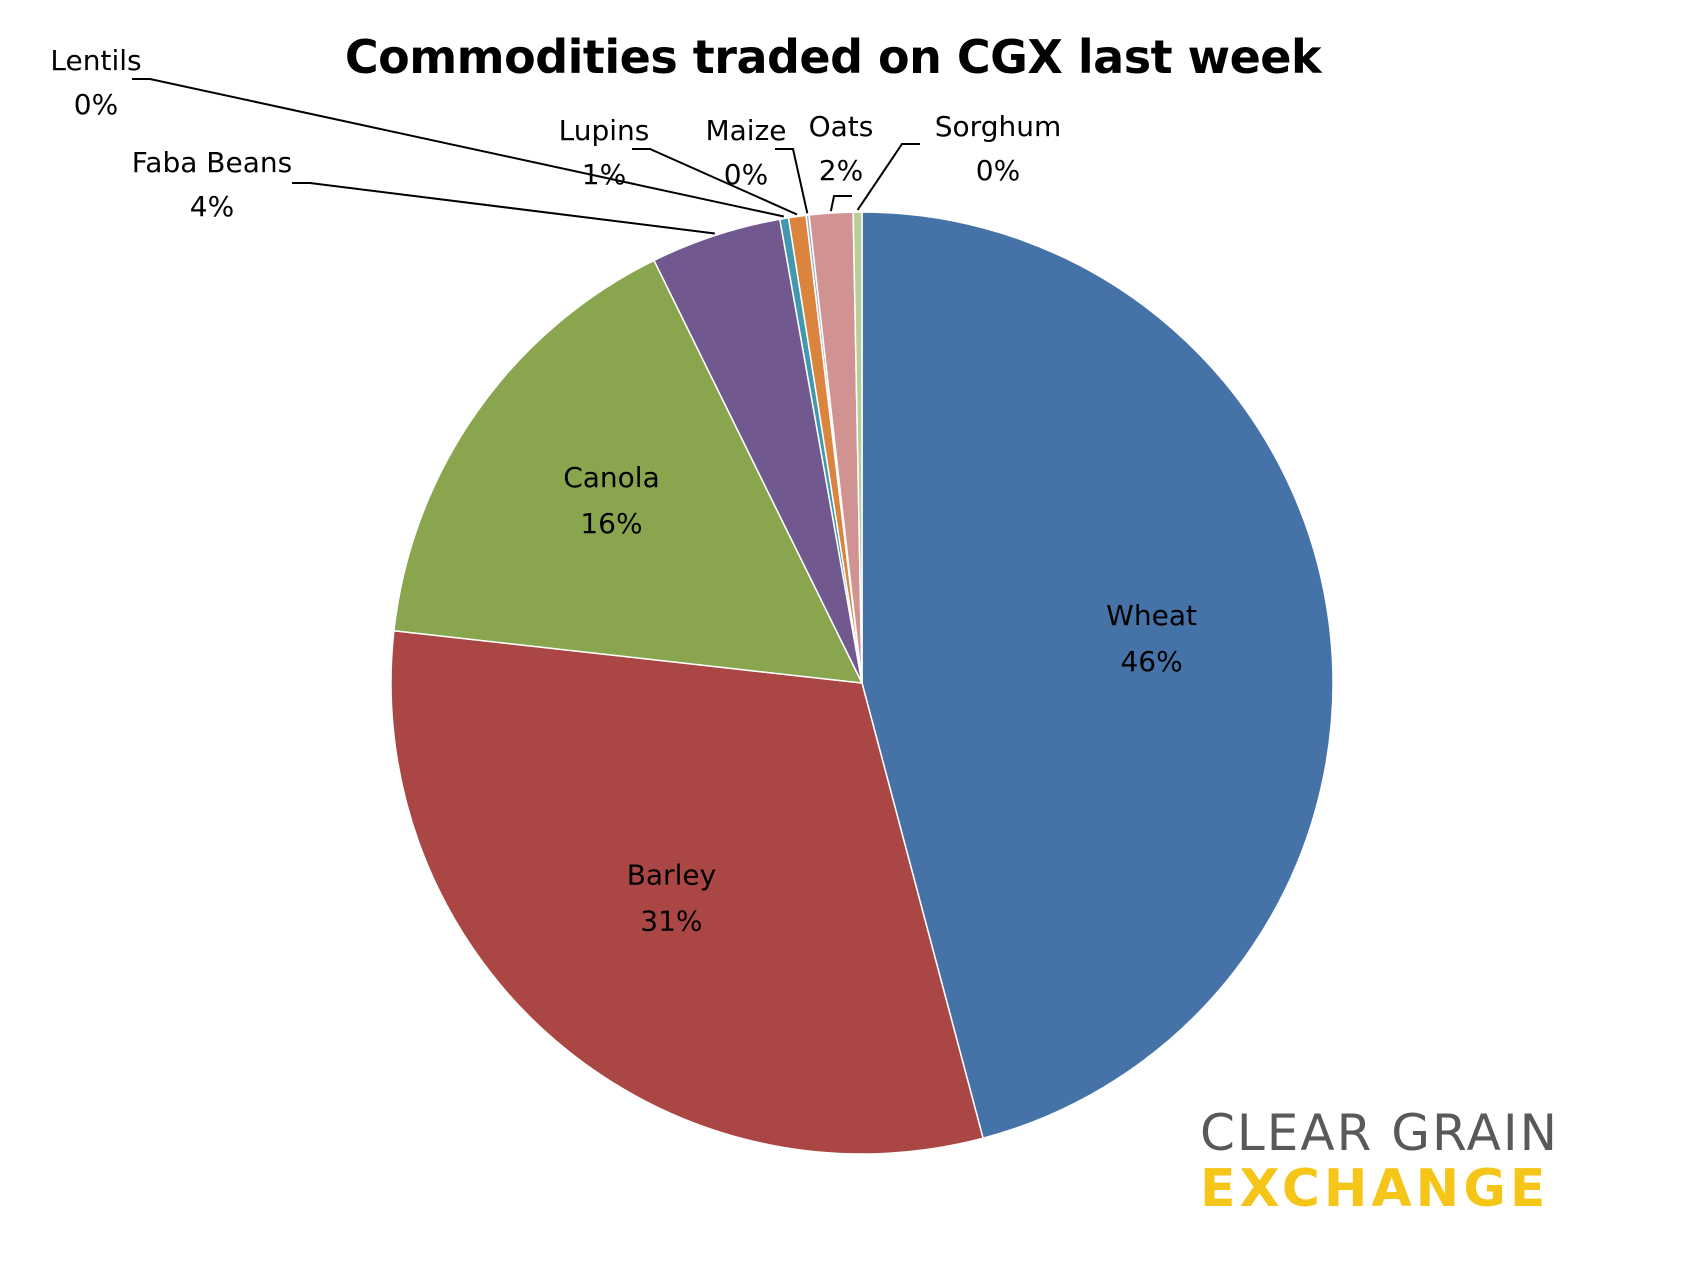  Describe the element at coordinates (604, 130) in the screenshot. I see `label-name-lupins: Lupins` at that location.